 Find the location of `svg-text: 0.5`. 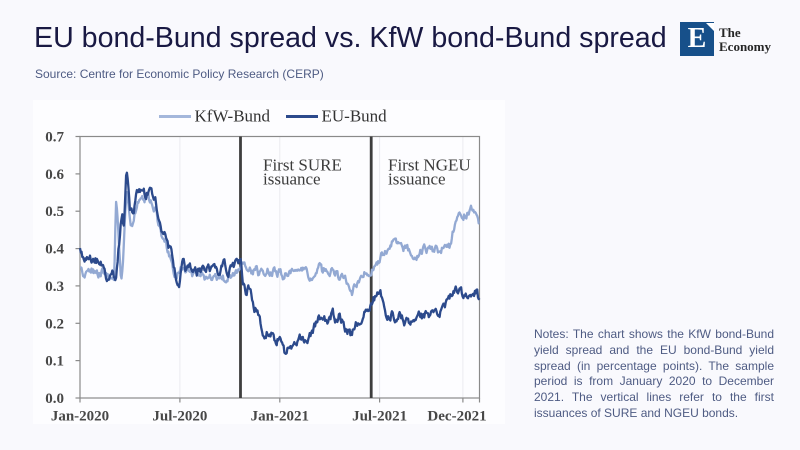

svg-text: 0.5 is located at coordinates (54, 212).